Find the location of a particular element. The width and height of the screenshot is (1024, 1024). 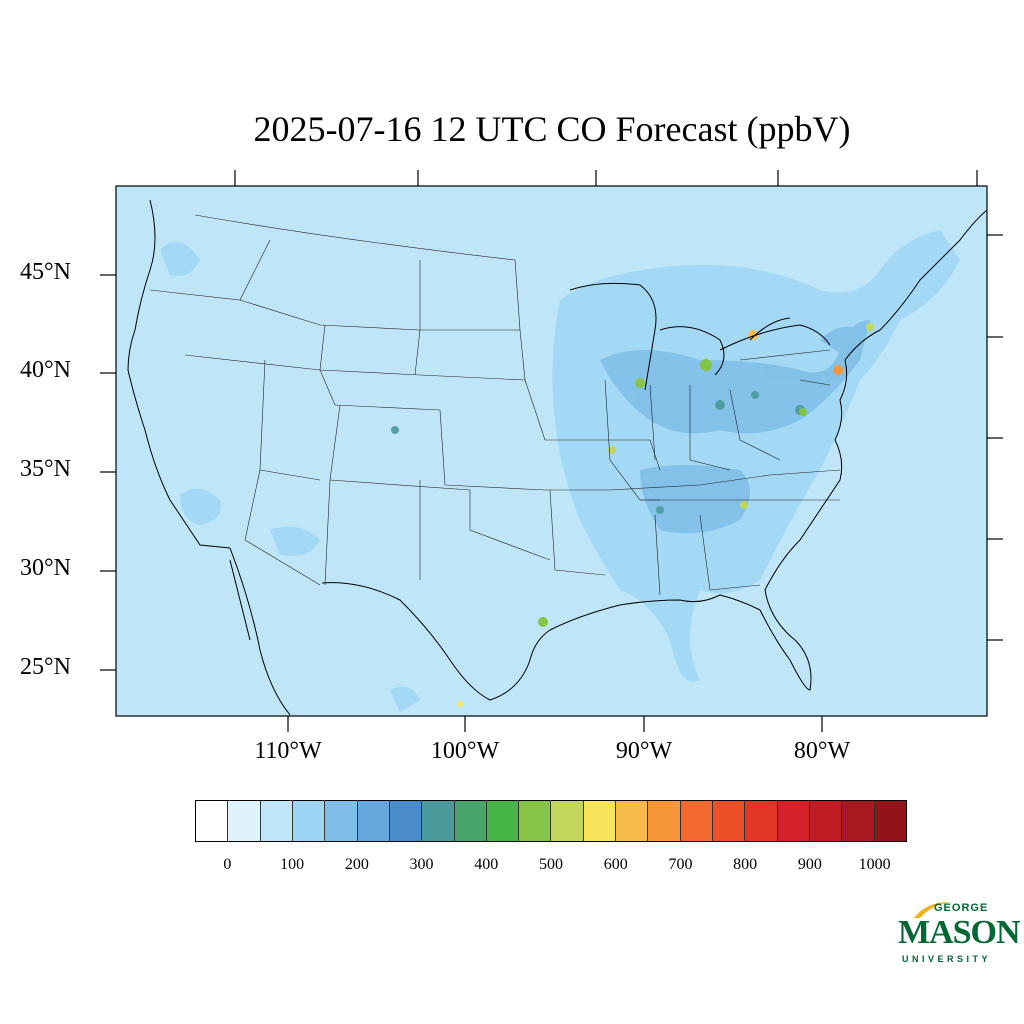

lat-label-35: 35°N is located at coordinates (45, 469).